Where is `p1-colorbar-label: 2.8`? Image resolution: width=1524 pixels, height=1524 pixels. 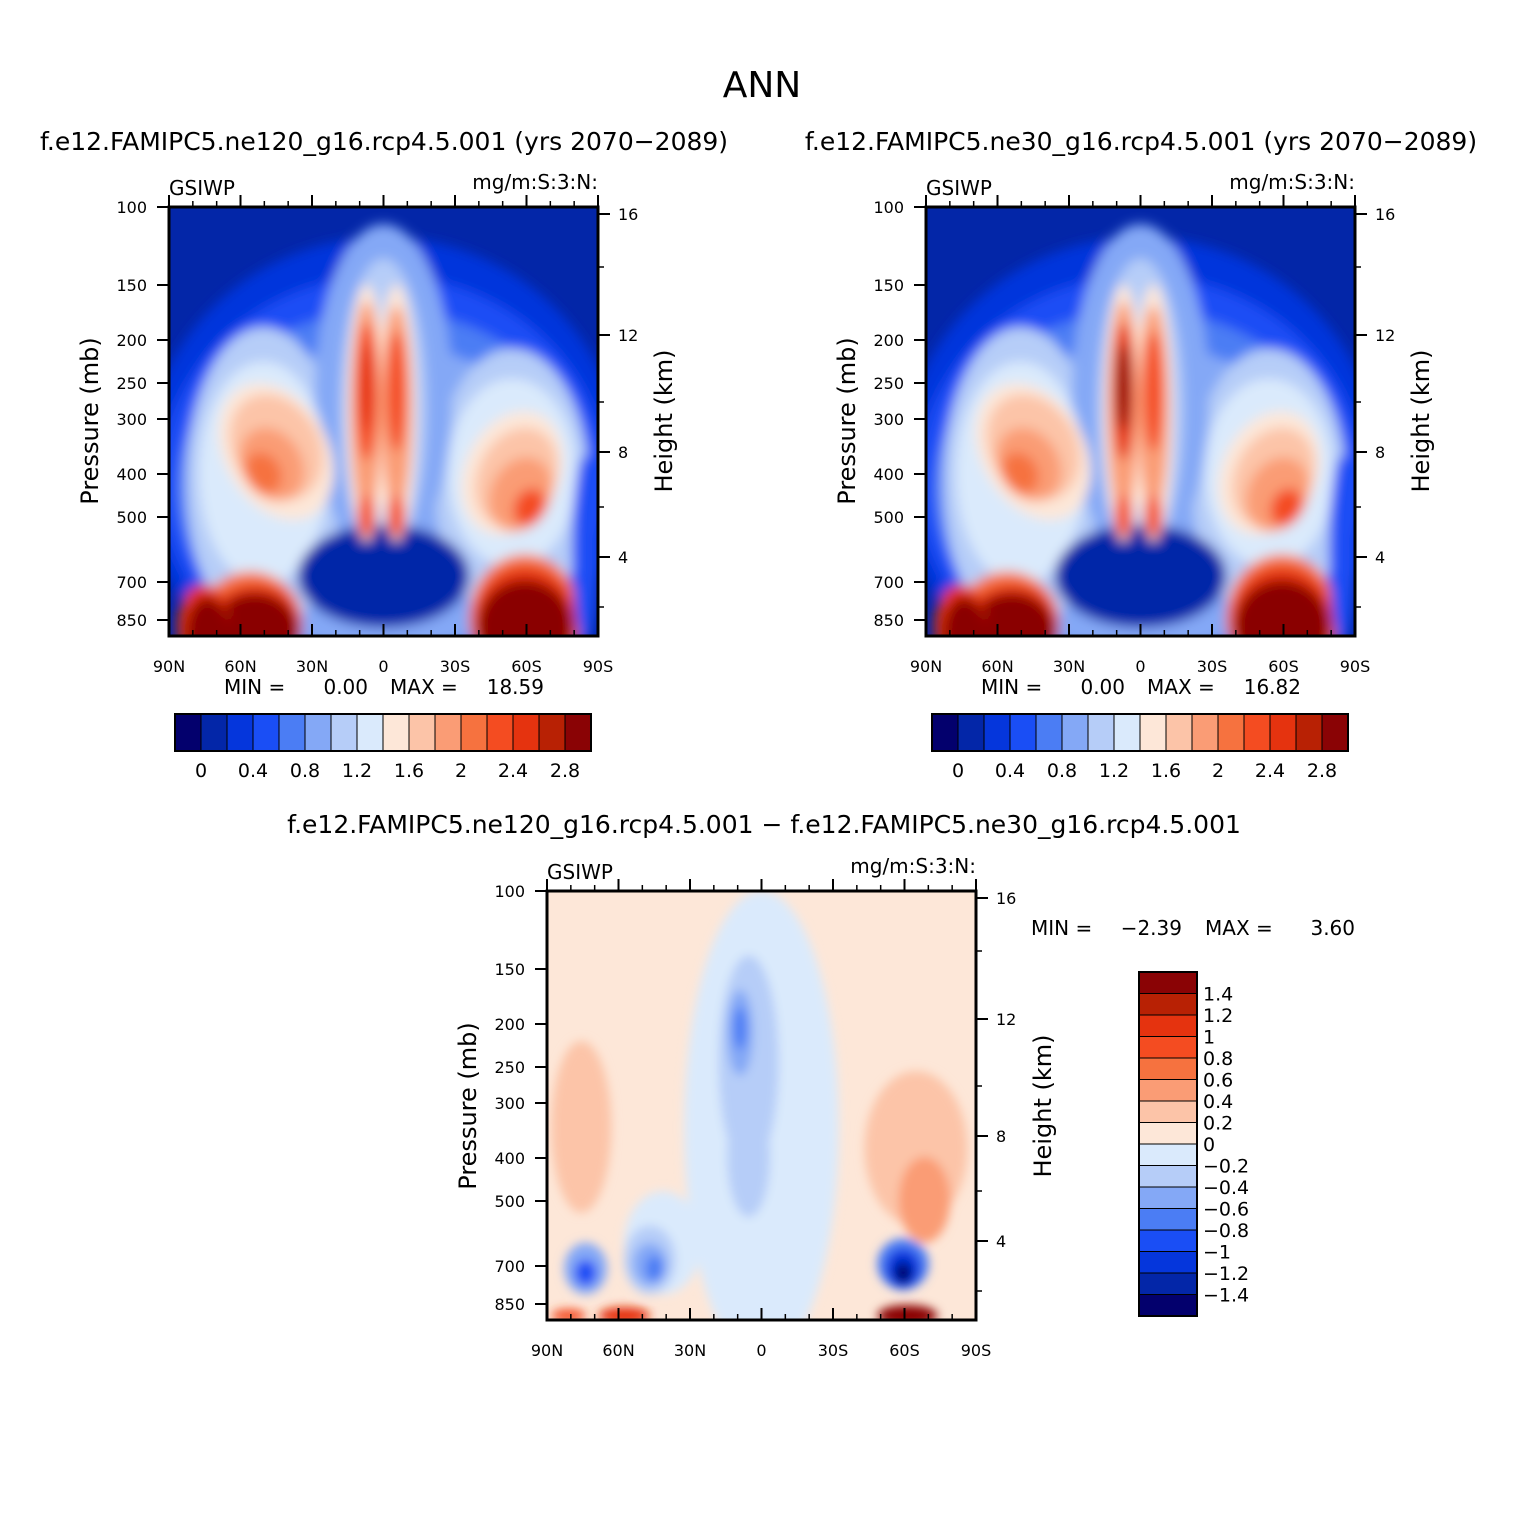
p1-colorbar-label: 2.8 is located at coordinates (565, 771).